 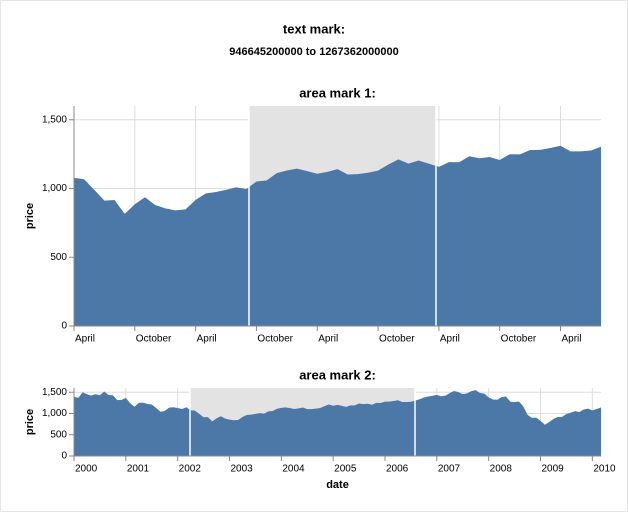 I want to click on text-mark: 946645200000 to 1267362000000, so click(x=313, y=52).